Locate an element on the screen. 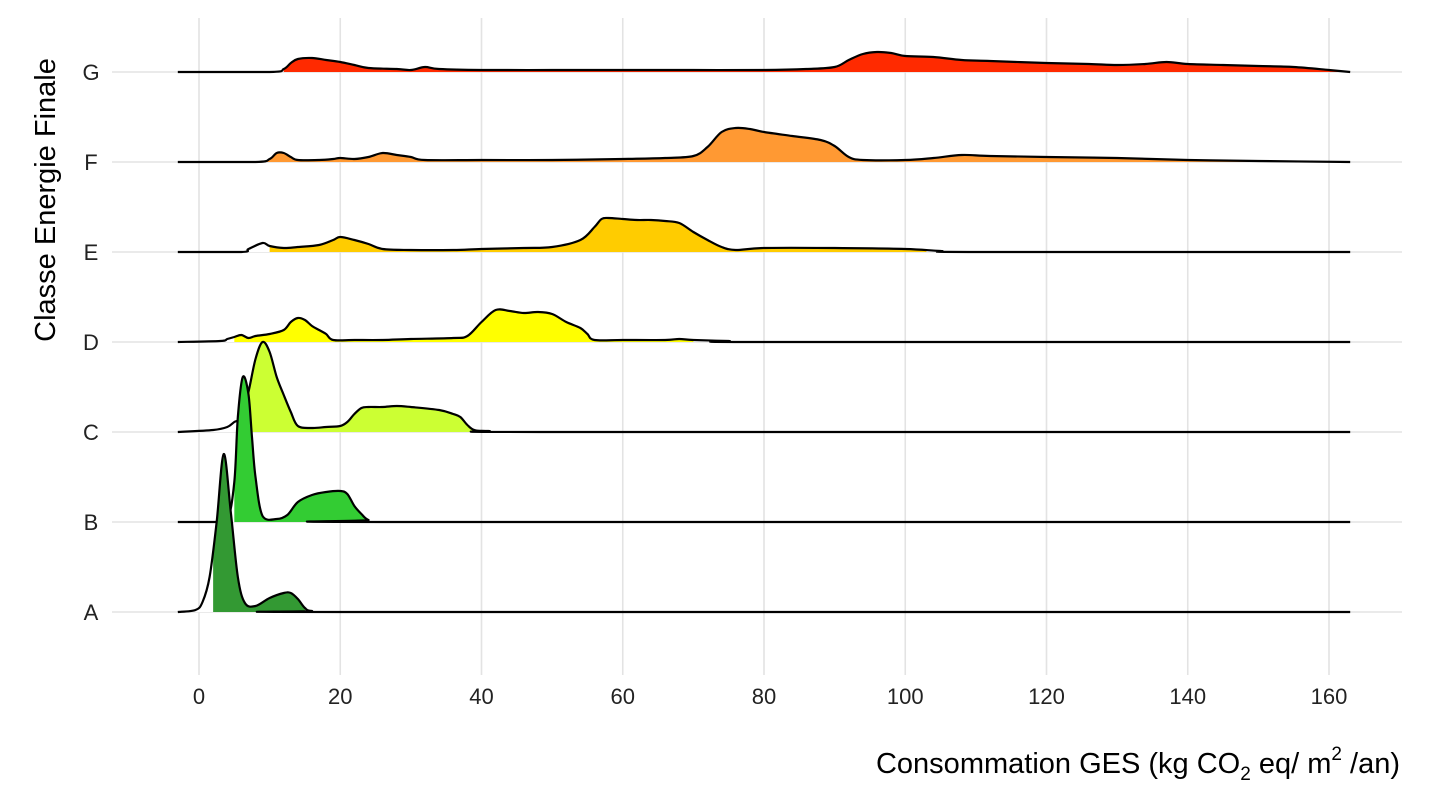  y-tick-label-D: D is located at coordinates (91, 342).